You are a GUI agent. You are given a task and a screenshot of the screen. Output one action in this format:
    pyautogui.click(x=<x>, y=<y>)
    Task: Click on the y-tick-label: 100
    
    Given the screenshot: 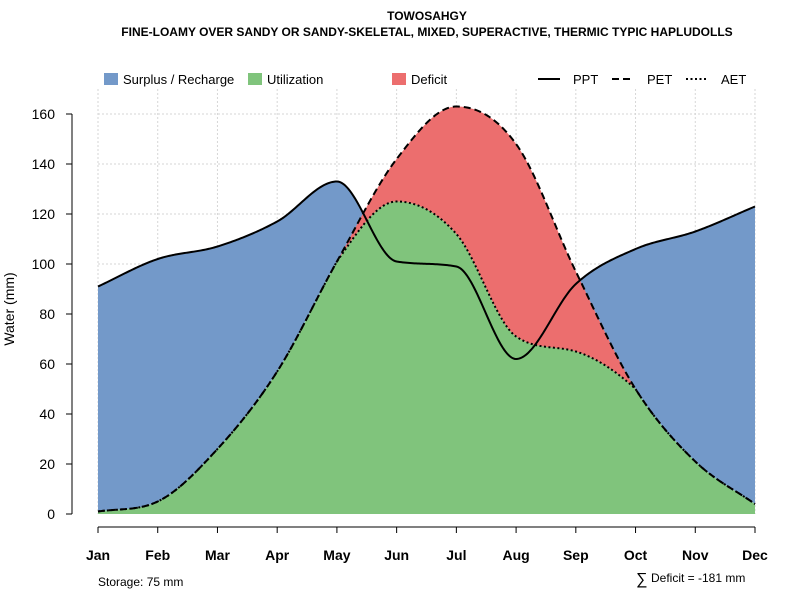 What is the action you would take?
    pyautogui.click(x=44, y=264)
    